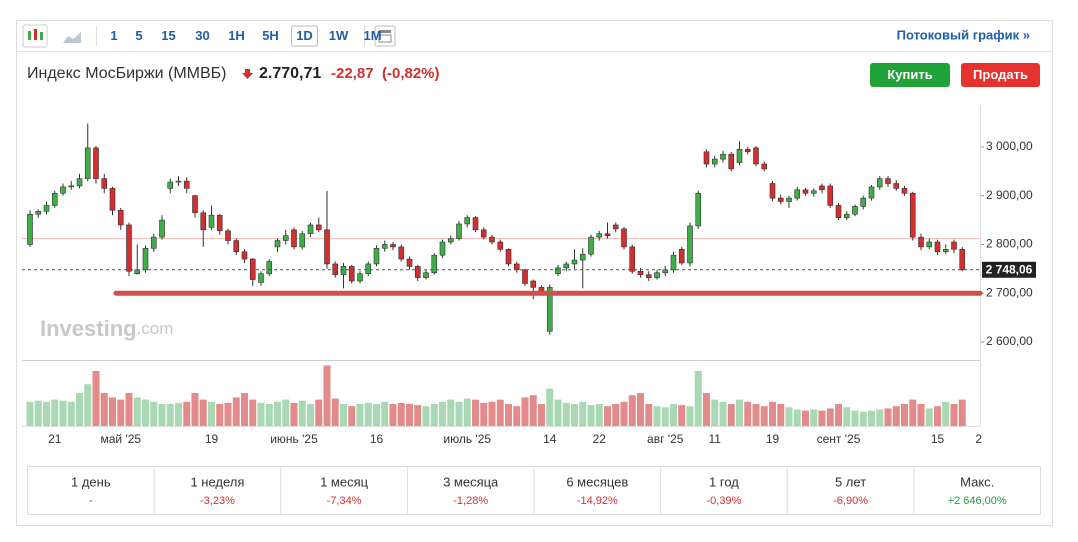 This screenshot has height=542, width=1078. What do you see at coordinates (938, 439) in the screenshot?
I see `x-tick-label: 15` at bounding box center [938, 439].